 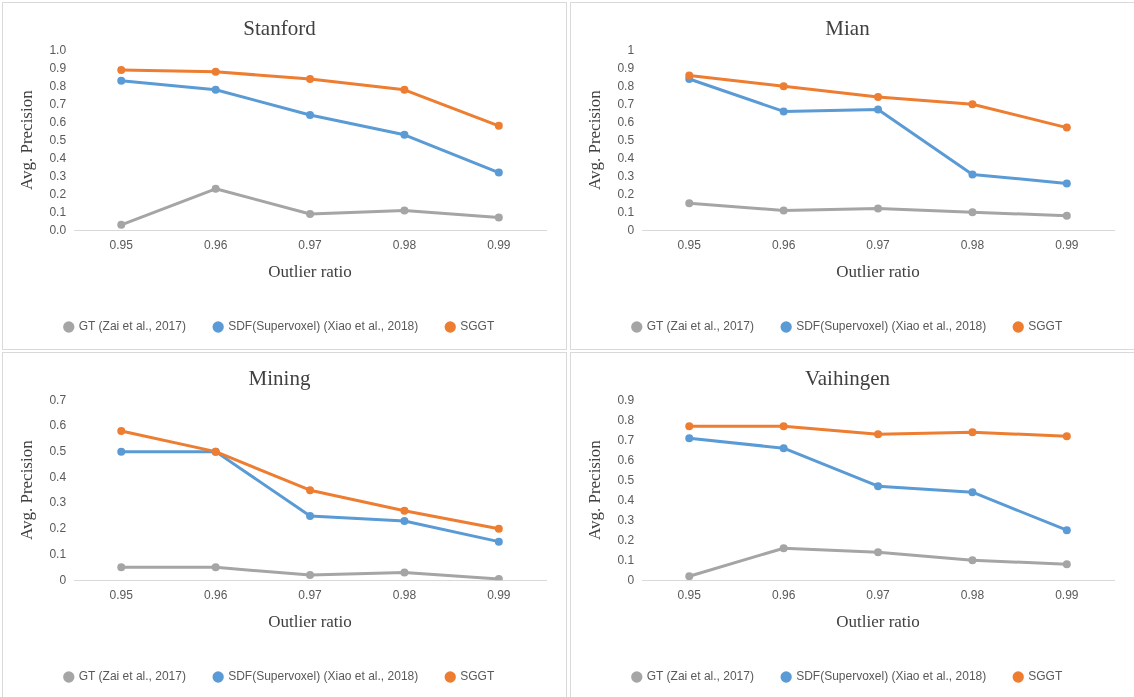 What do you see at coordinates (404, 244) in the screenshot?
I see `x-tick-label: 0.98` at bounding box center [404, 244].